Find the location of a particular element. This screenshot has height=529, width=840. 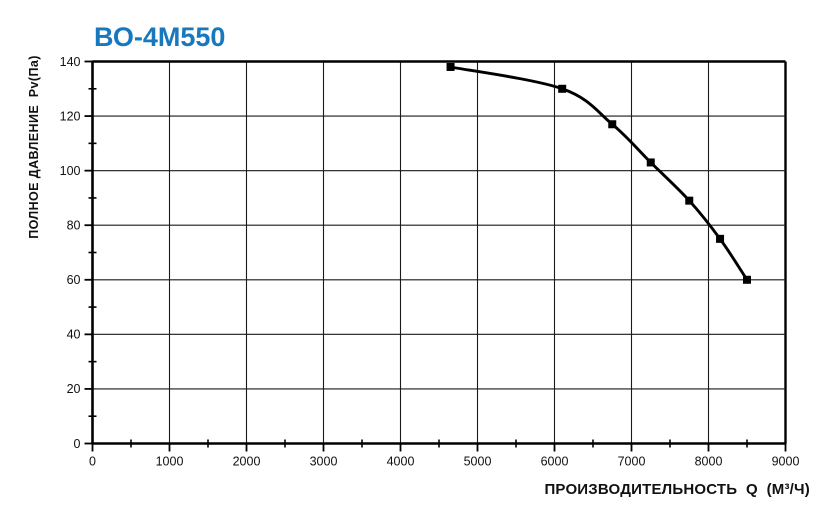

x-tick-label: 2000 is located at coordinates (247, 462).